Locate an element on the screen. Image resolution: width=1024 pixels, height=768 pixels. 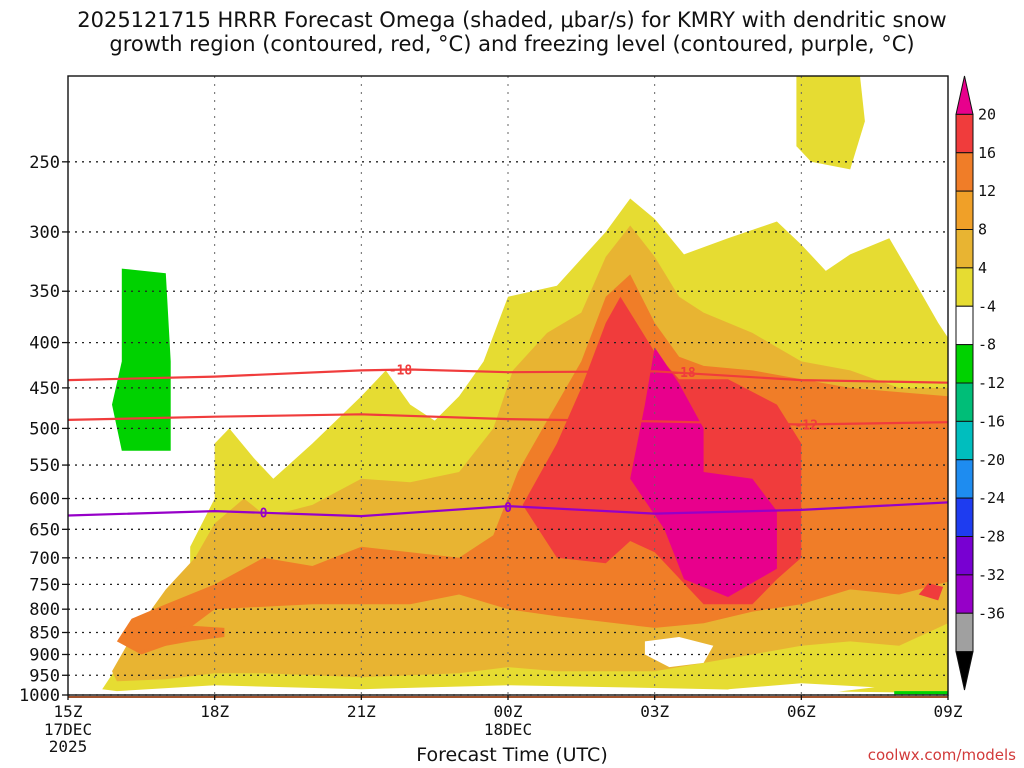
x-tick-label-15Z: 15Z is located at coordinates (68, 711).